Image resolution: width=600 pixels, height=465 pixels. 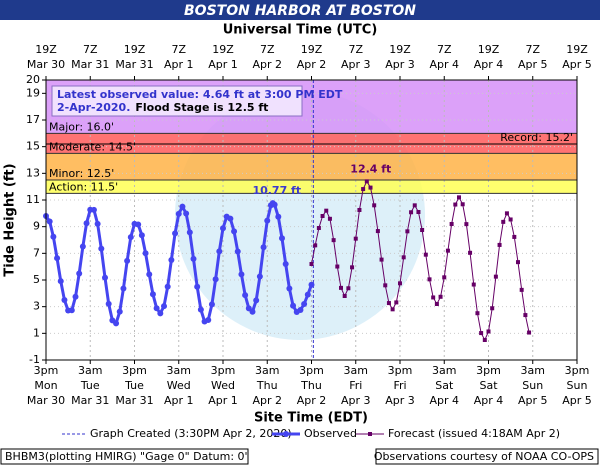 What do you see at coordinates (93, 107) in the screenshot?
I see `annotation-date: 2-Apr-2020.` at bounding box center [93, 107].